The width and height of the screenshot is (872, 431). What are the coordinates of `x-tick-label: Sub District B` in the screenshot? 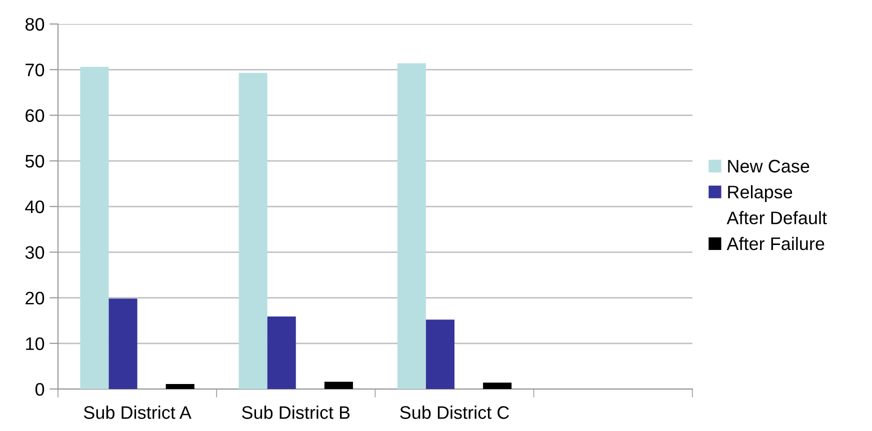 It's located at (296, 412).